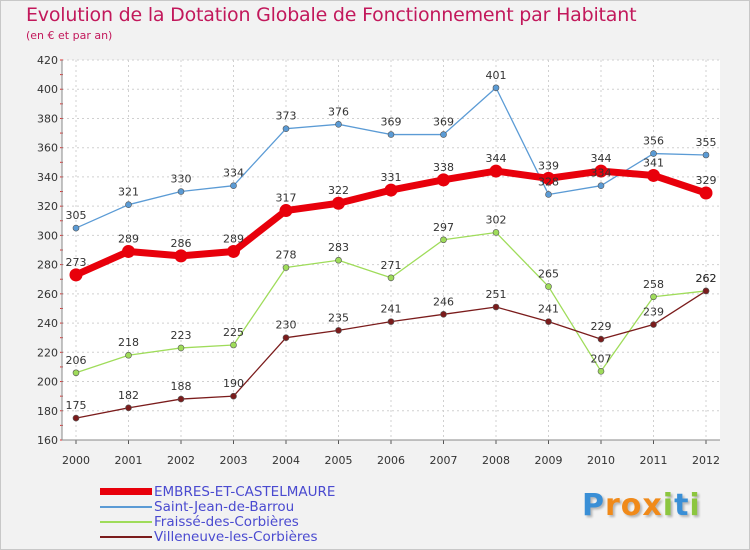 Image resolution: width=750 pixels, height=550 pixels. Describe the element at coordinates (129, 460) in the screenshot. I see `x-tick-label: 2001` at that location.